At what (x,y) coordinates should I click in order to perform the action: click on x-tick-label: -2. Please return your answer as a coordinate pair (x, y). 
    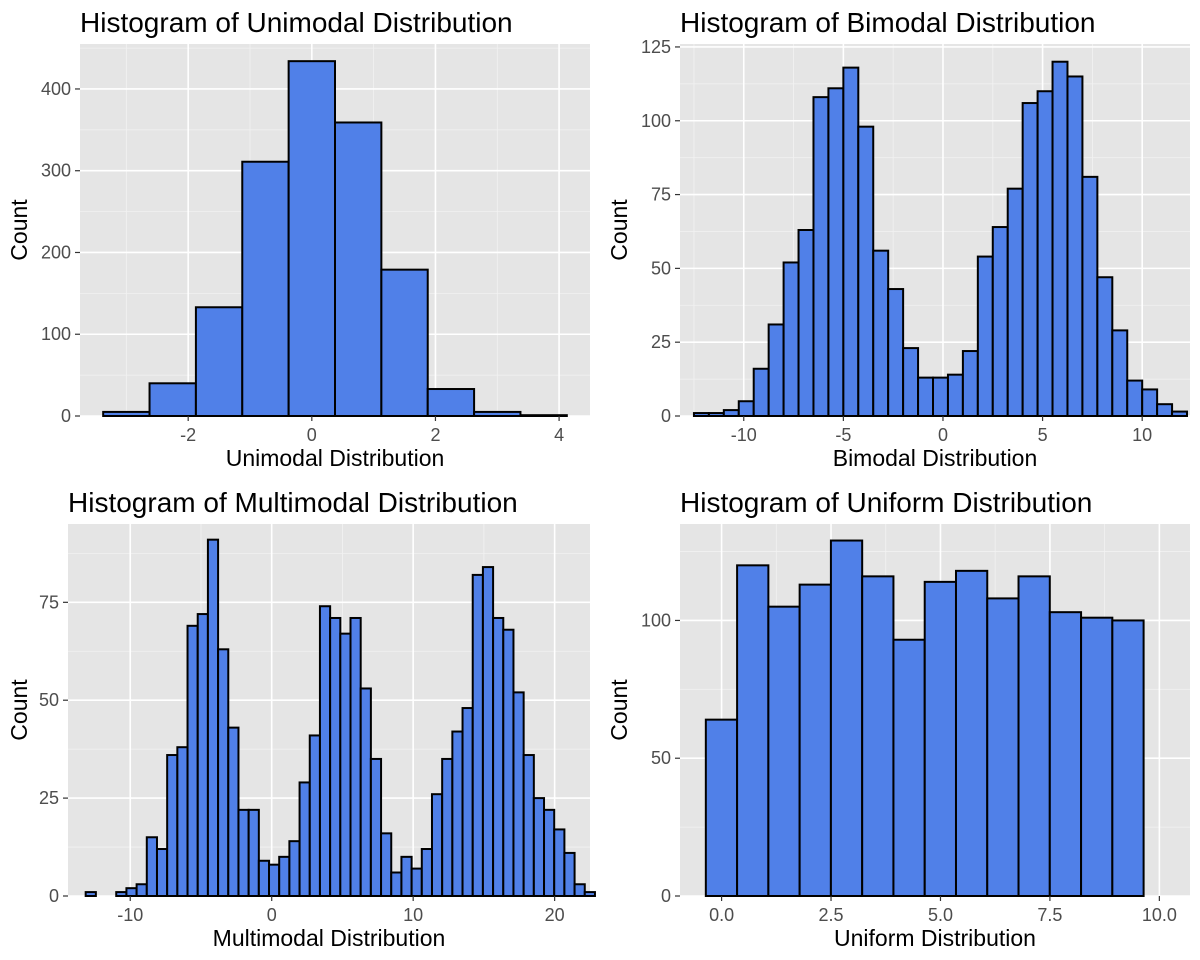
    Looking at the image, I should click on (188, 435).